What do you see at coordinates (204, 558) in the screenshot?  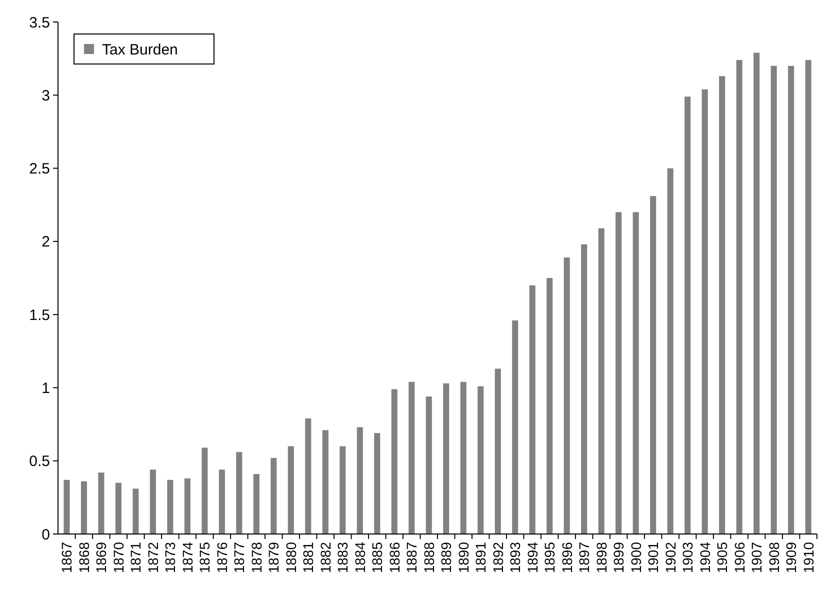 I see `x-tick-label: 1875` at bounding box center [204, 558].